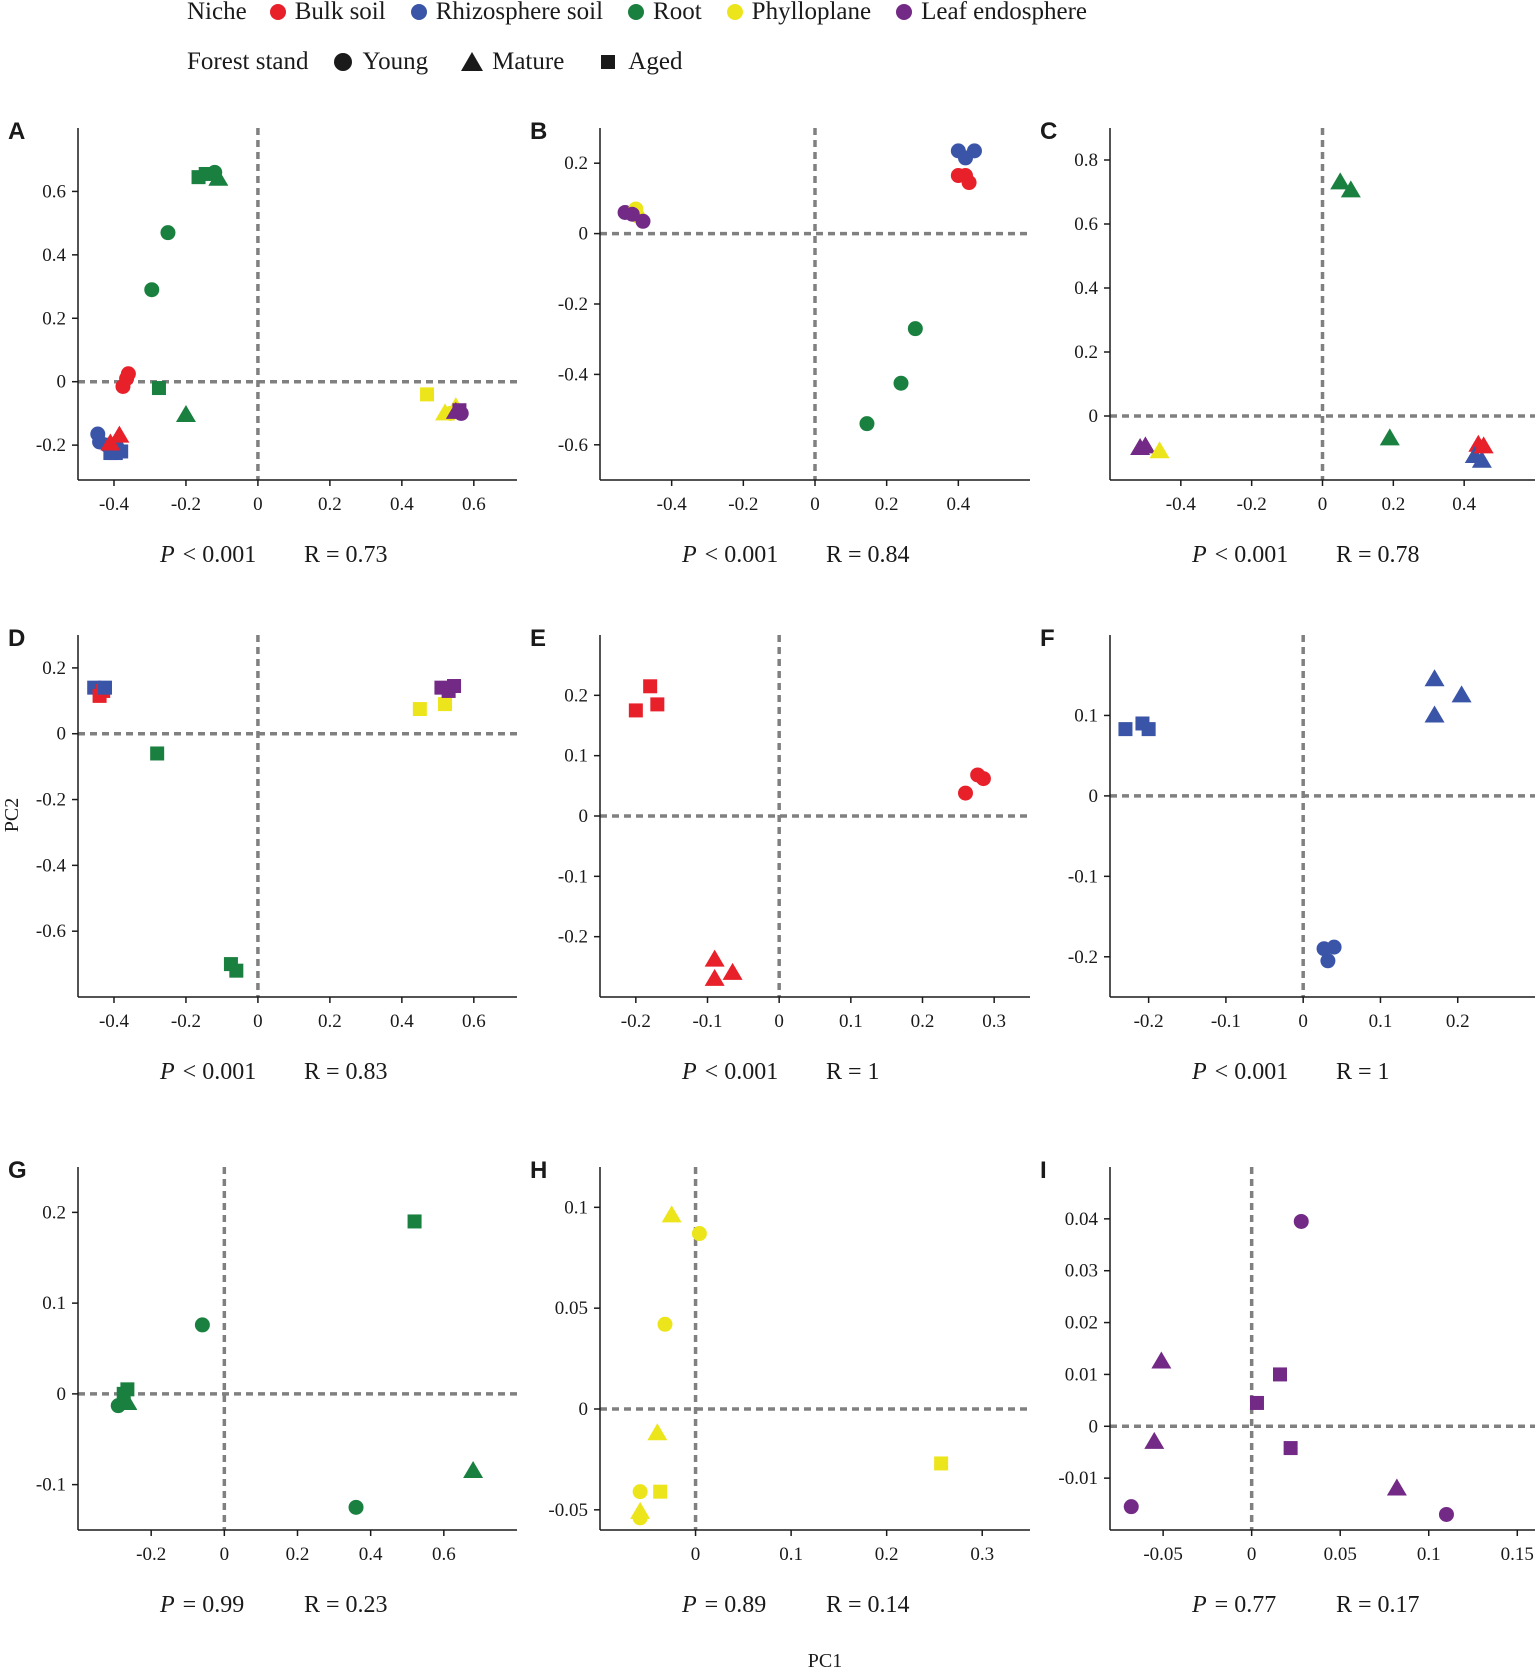 Image resolution: width=1535 pixels, height=1672 pixels. What do you see at coordinates (994, 1021) in the screenshot?
I see `x-tick-label: 0.3` at bounding box center [994, 1021].